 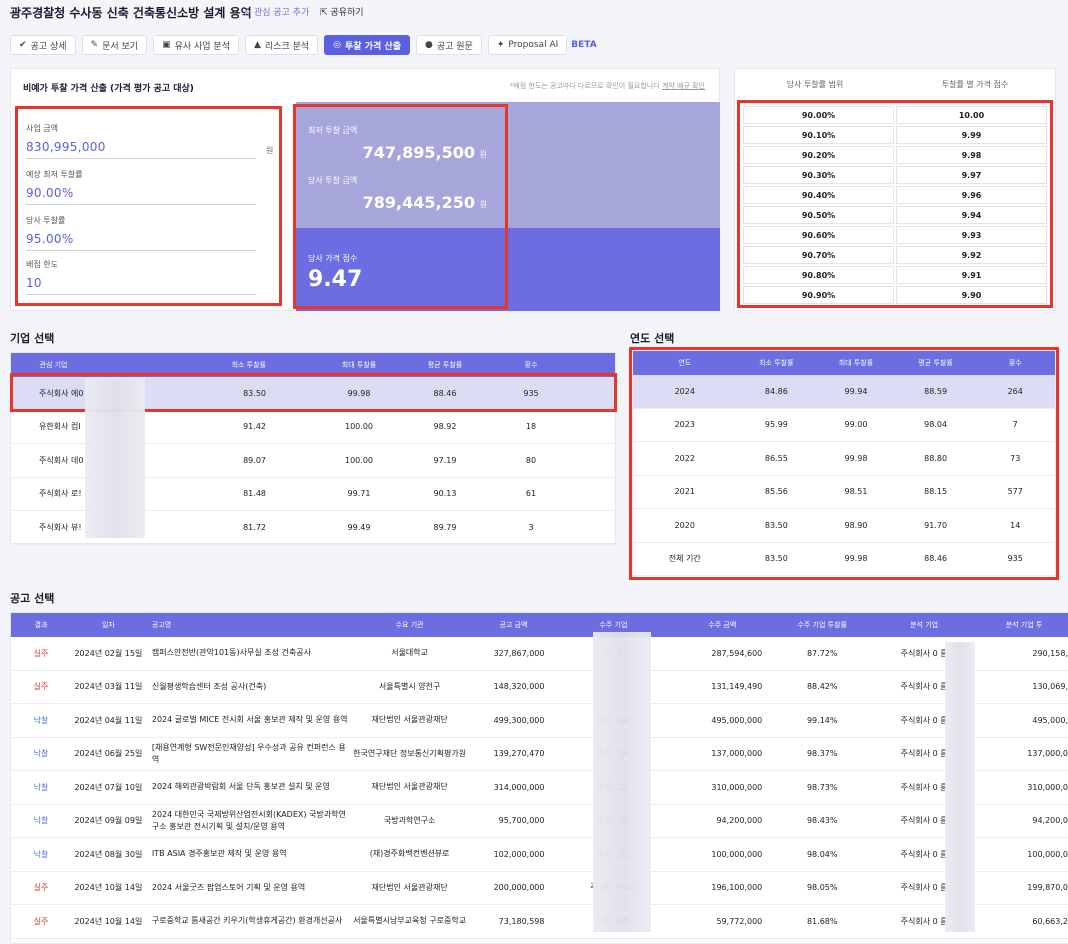 I want to click on year-cell: 2022, so click(x=684, y=458).